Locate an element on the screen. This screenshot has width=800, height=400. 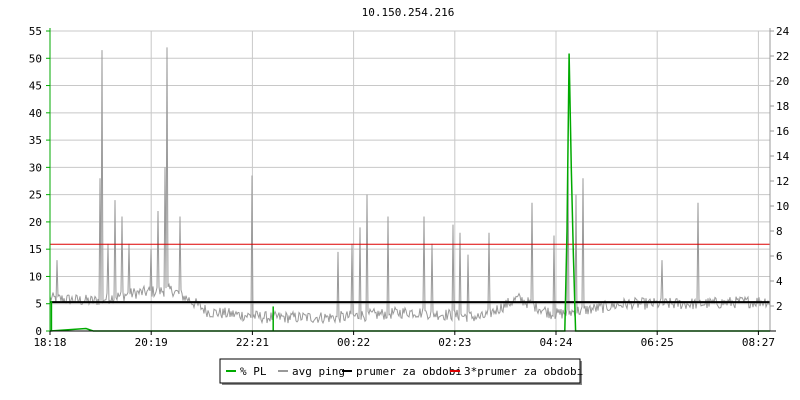
legend-label: % PL is located at coordinates (253, 371).